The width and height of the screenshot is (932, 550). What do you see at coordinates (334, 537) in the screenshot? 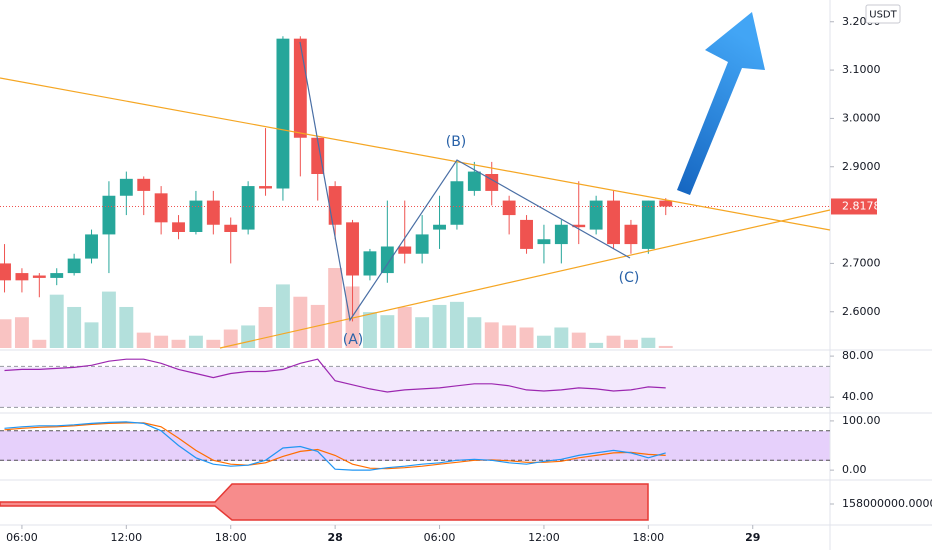
I see `x-tick-label: 28` at bounding box center [334, 537].